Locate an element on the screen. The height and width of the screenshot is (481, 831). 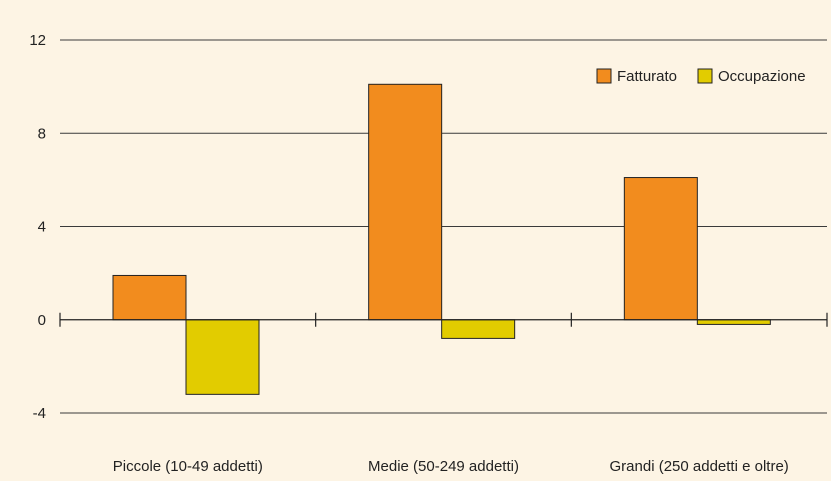
category-label: Piccole (10-49 addetti) is located at coordinates (188, 466).